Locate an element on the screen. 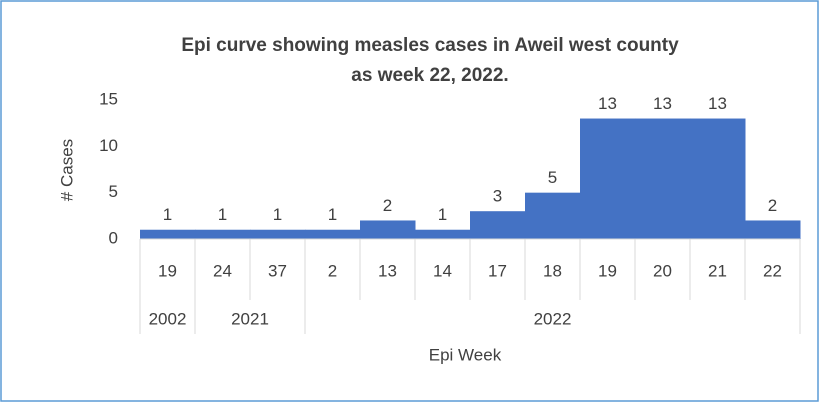 The height and width of the screenshot is (402, 819). y-tick-label: 5 is located at coordinates (113, 191).